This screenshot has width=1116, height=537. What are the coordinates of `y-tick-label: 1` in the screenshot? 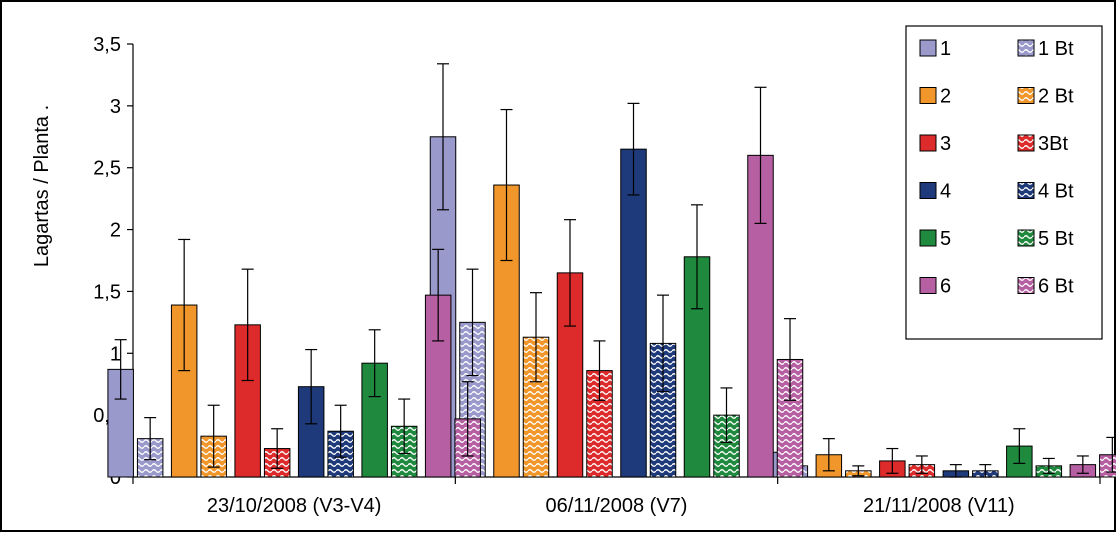 It's located at (115, 354).